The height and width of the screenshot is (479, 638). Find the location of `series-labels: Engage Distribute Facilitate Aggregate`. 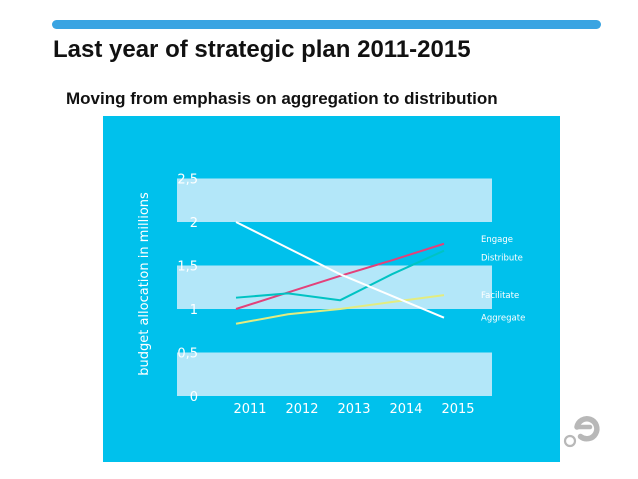

series-labels: Engage Distribute Facilitate Aggregate is located at coordinates (503, 279).